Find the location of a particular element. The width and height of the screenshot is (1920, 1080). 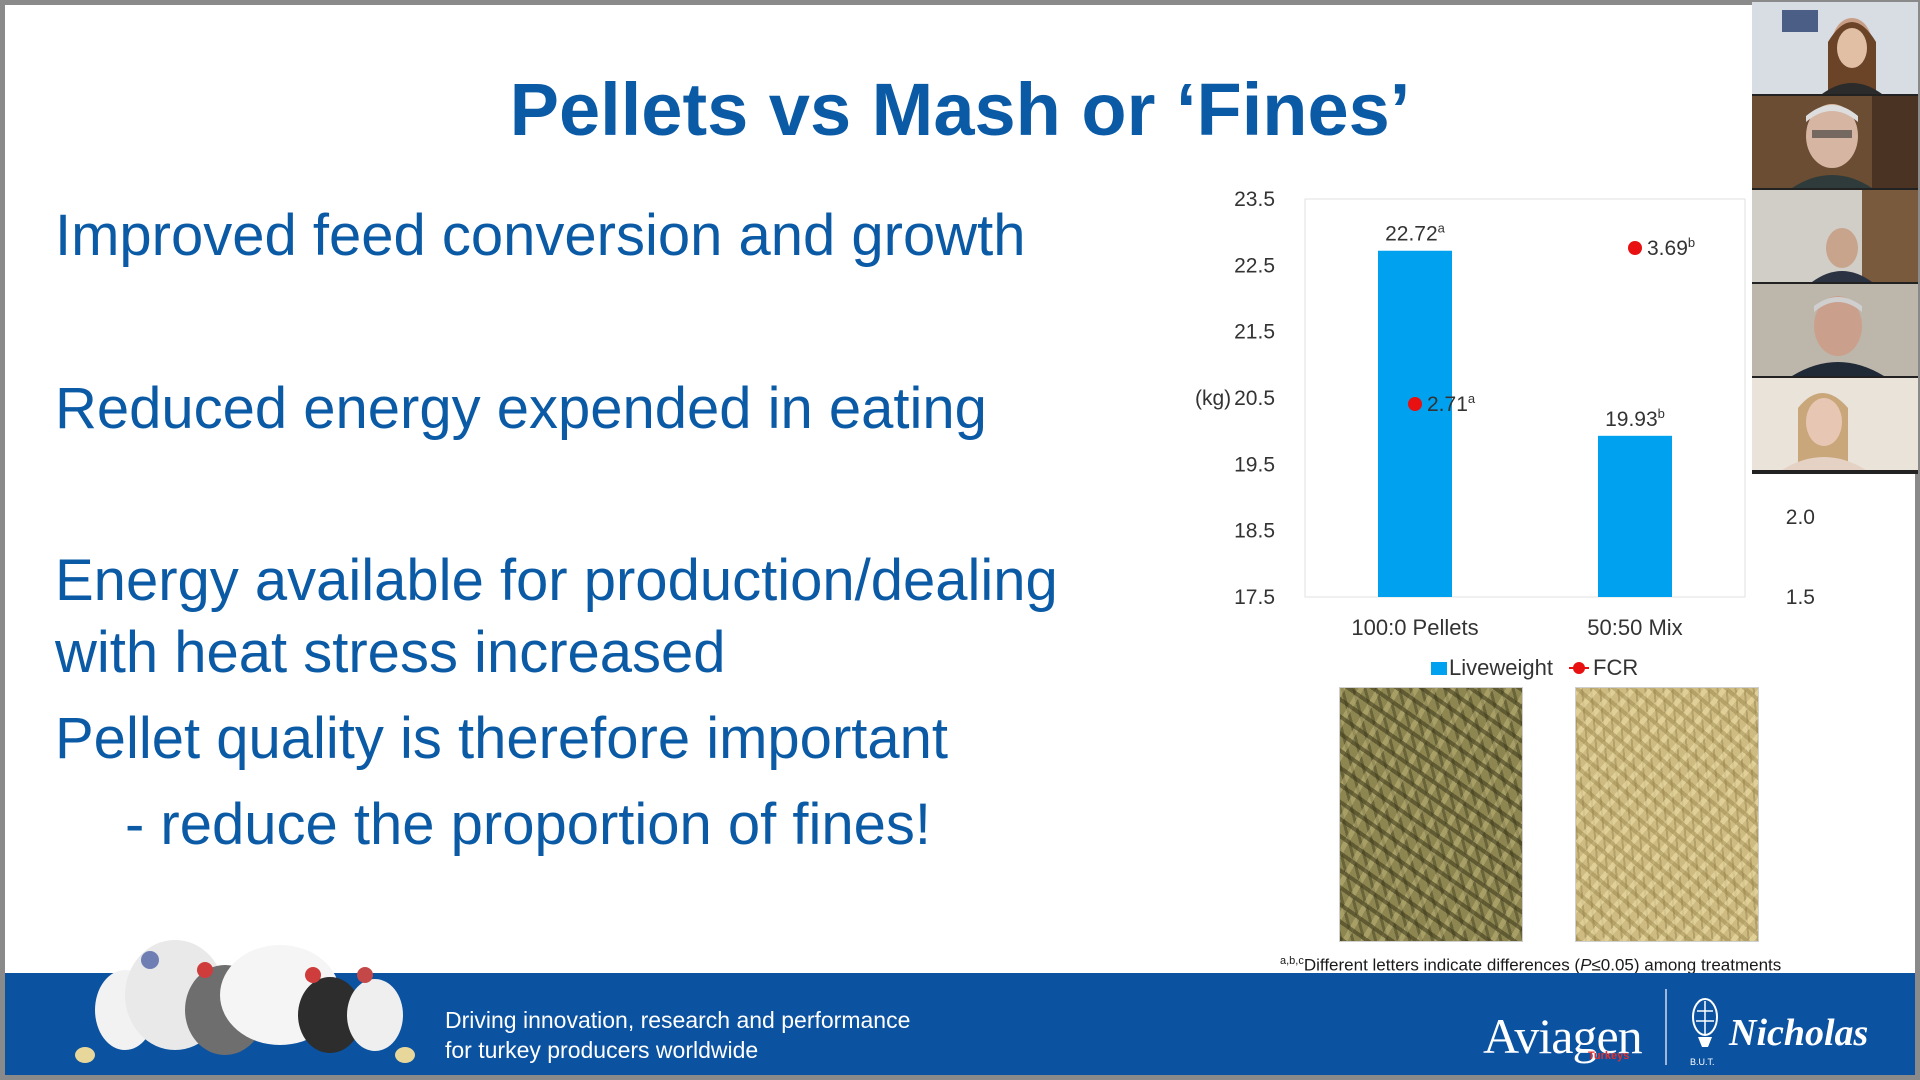

legend-fcr-label: FCR is located at coordinates (1615, 667).